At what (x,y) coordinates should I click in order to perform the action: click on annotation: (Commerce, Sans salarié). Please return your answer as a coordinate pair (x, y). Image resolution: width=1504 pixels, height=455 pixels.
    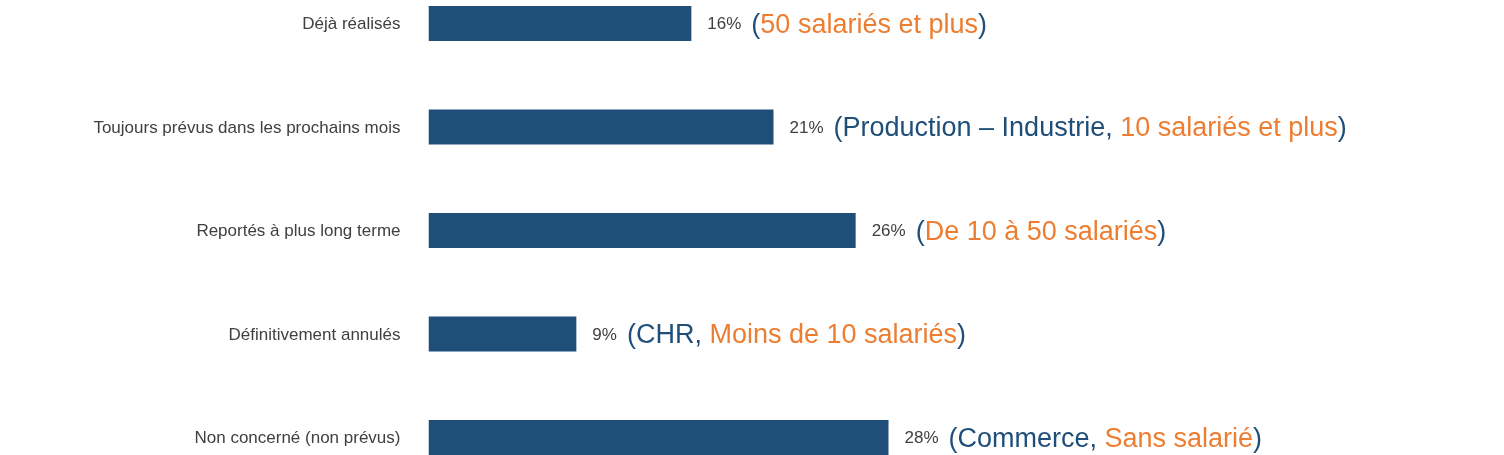
    Looking at the image, I should click on (1105, 437).